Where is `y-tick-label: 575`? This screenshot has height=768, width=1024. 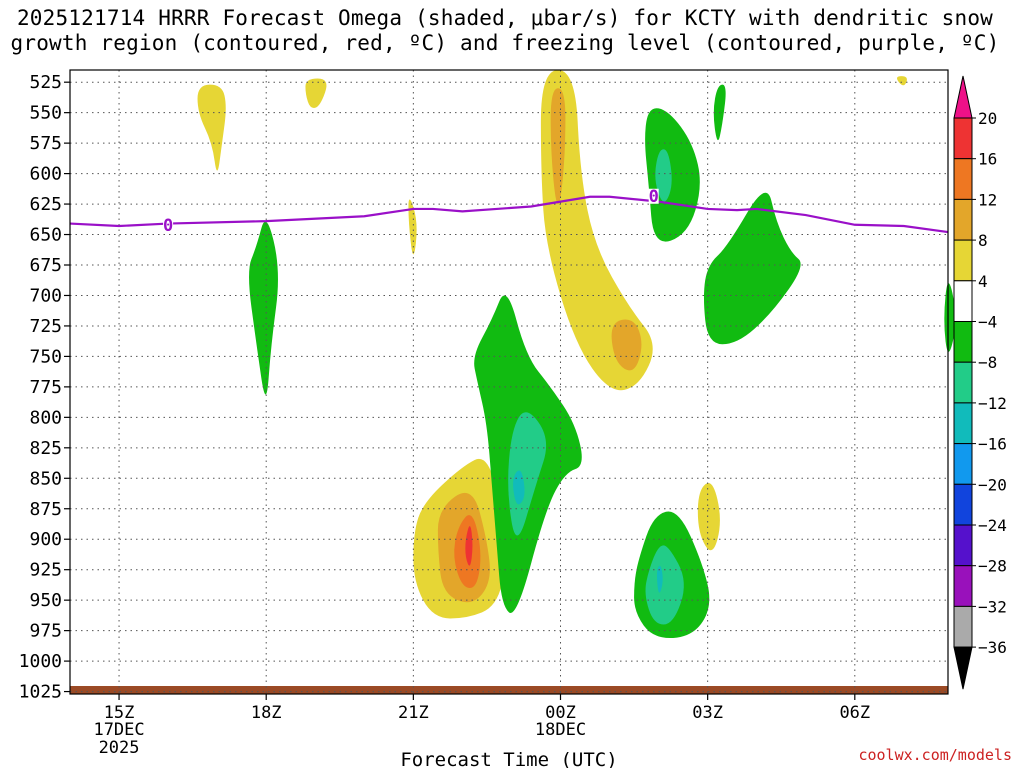
y-tick-label: 575 is located at coordinates (45, 143).